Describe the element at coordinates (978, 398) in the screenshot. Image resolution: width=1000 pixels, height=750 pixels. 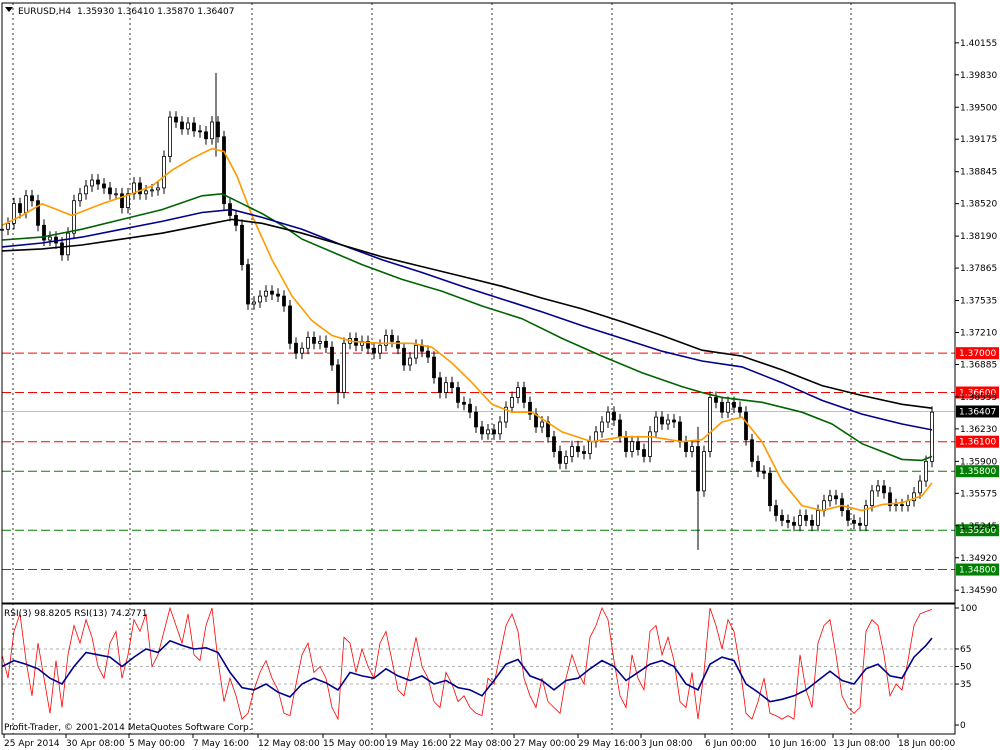
I see `price-tick-label: 1.36555` at that location.